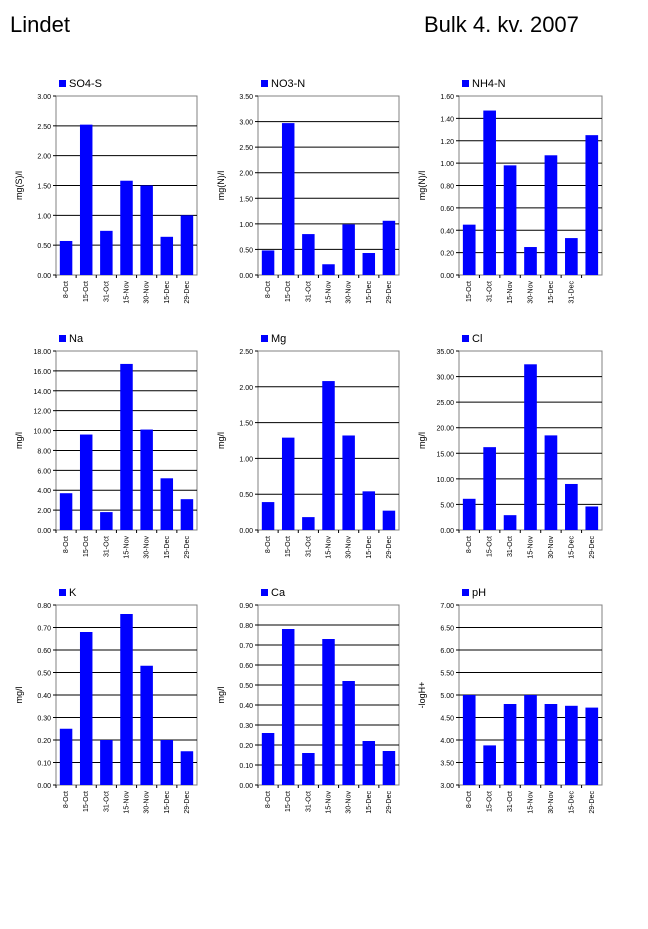 The image size is (648, 929). Describe the element at coordinates (389, 292) in the screenshot. I see `x-tick-label: 29-Dec` at that location.